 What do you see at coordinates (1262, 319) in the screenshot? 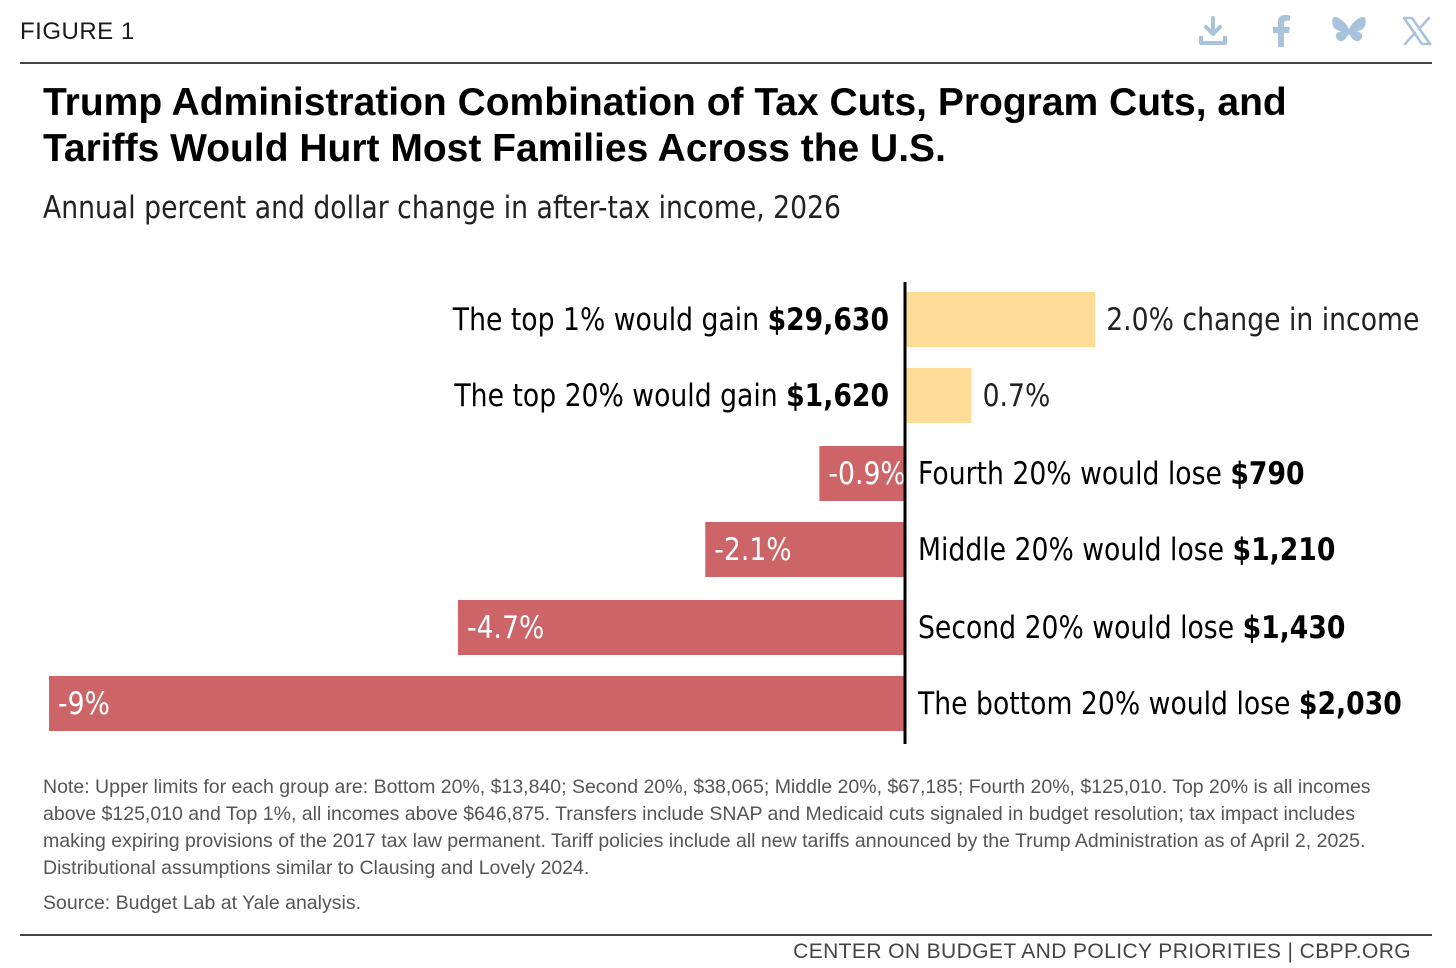
I see `data-label: 2.0% change in income` at bounding box center [1262, 319].